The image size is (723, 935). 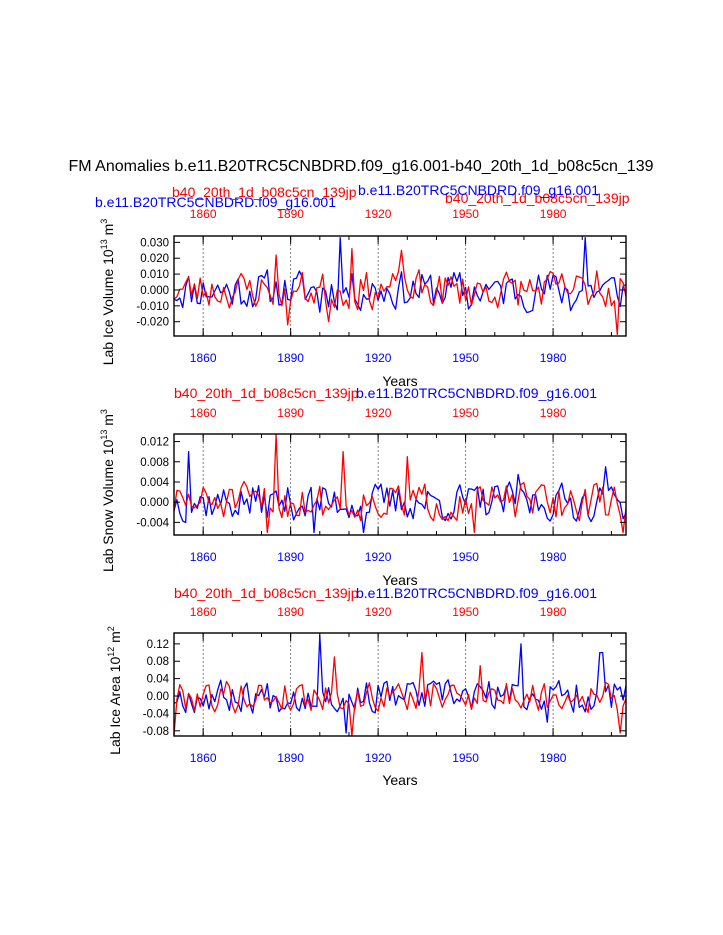 What do you see at coordinates (154, 275) in the screenshot?
I see `y-tick-label: 0.010` at bounding box center [154, 275].